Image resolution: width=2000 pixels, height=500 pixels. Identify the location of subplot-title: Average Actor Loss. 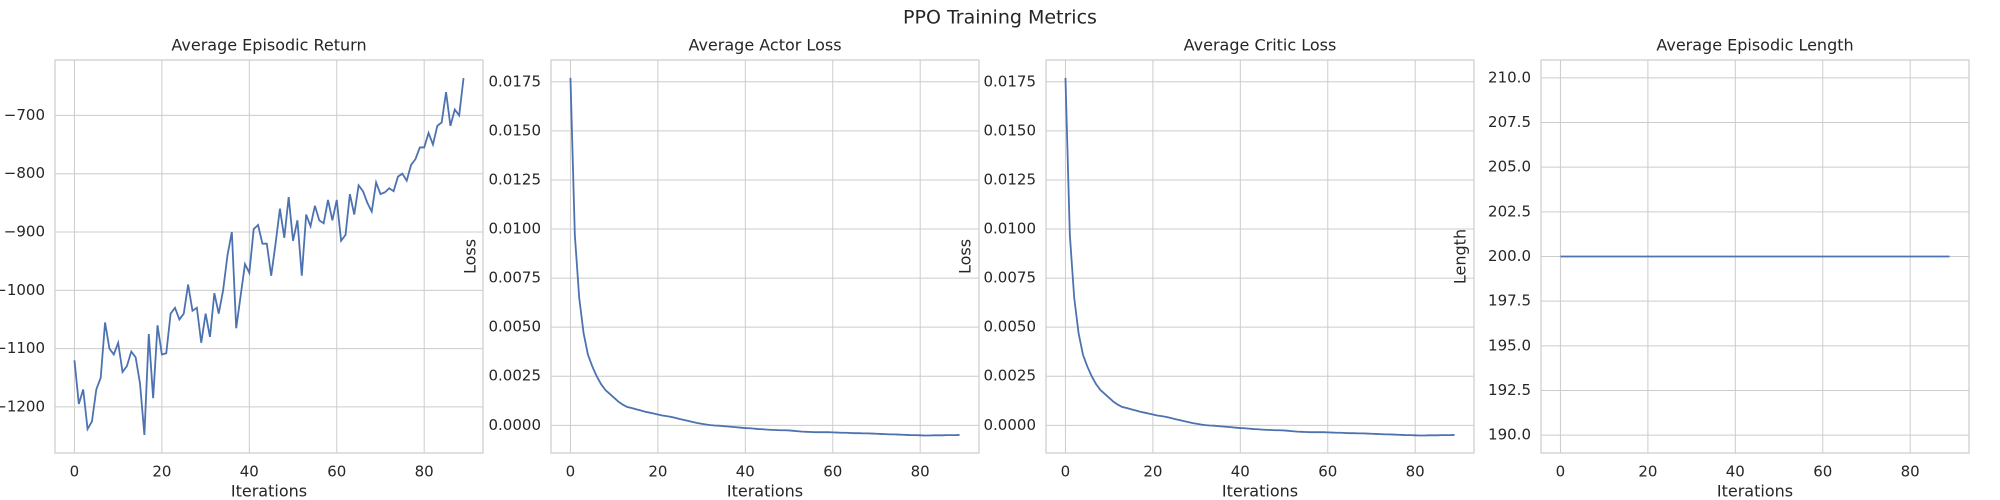
(764, 45).